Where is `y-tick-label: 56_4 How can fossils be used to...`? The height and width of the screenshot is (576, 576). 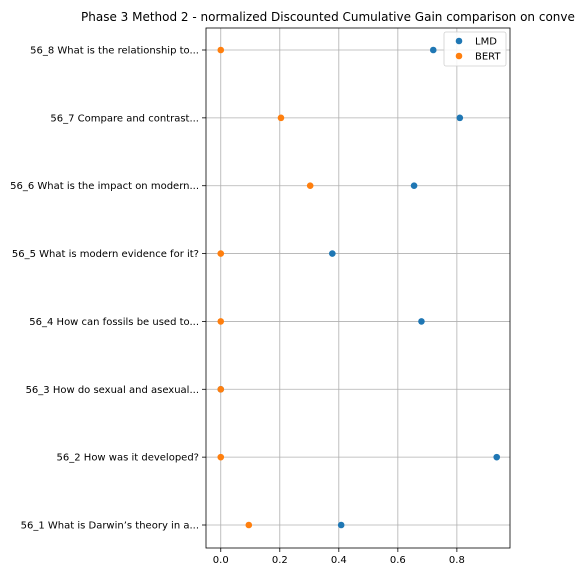 y-tick-label: 56_4 How can fossils be used to... is located at coordinates (114, 322).